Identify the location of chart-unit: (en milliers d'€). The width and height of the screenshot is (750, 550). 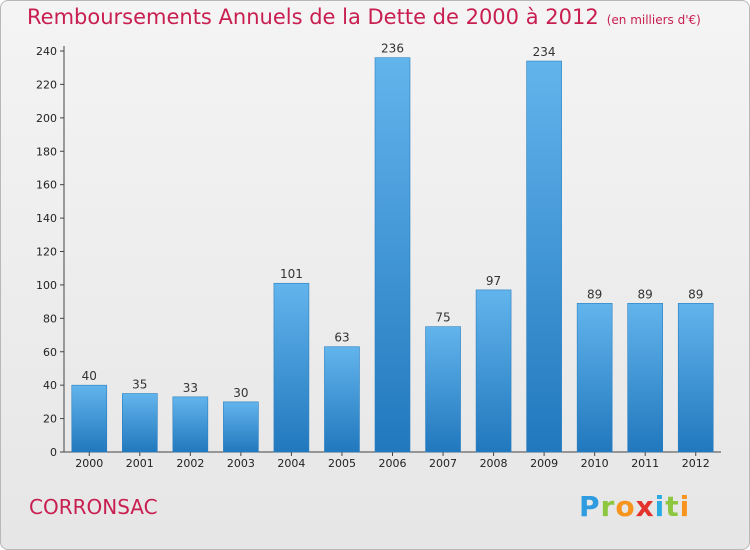
(653, 20).